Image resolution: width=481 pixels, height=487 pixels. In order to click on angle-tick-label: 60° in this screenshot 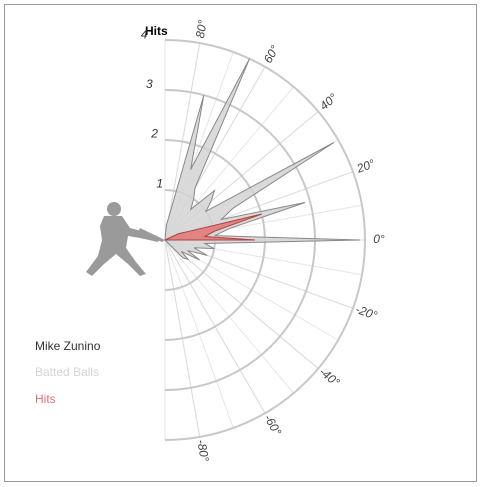, I will do `click(271, 54)`.